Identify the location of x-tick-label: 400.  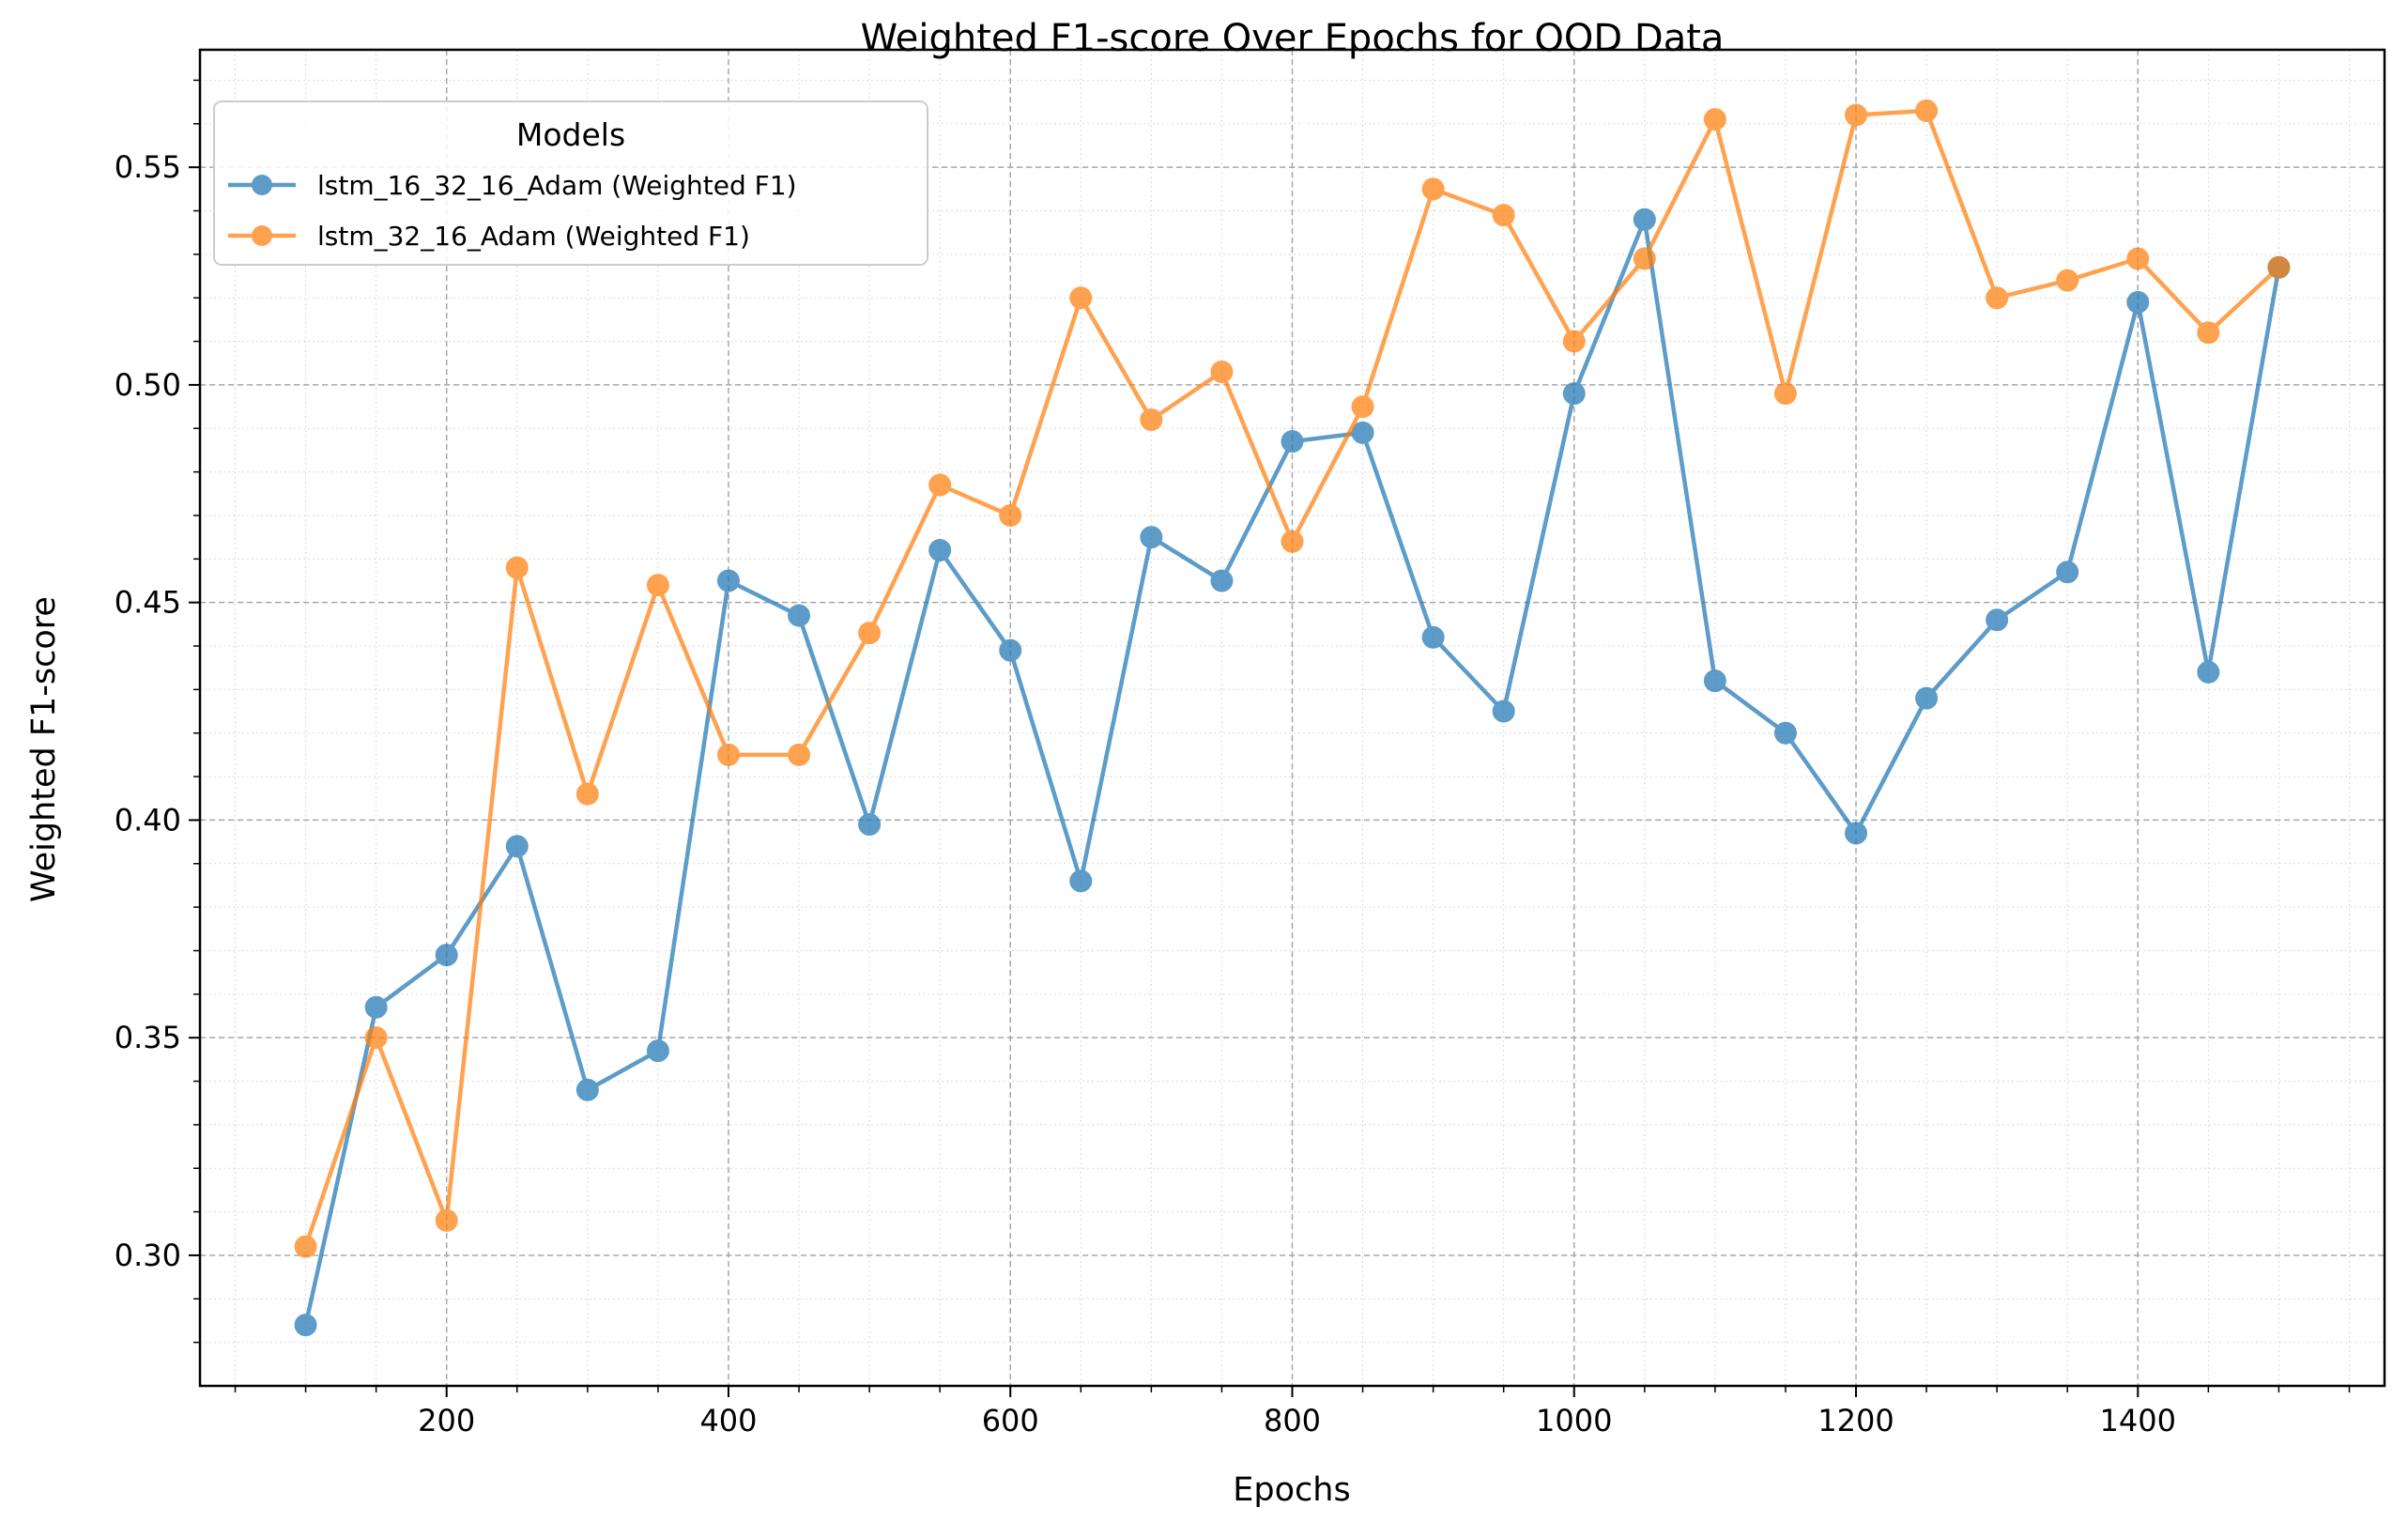
(728, 1420).